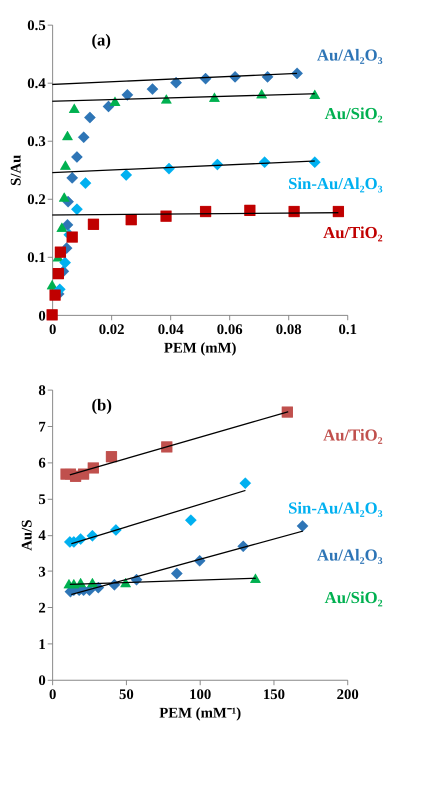 This screenshot has width=422, height=800. Describe the element at coordinates (353, 597) in the screenshot. I see `text: Au/SiO₂` at that location.